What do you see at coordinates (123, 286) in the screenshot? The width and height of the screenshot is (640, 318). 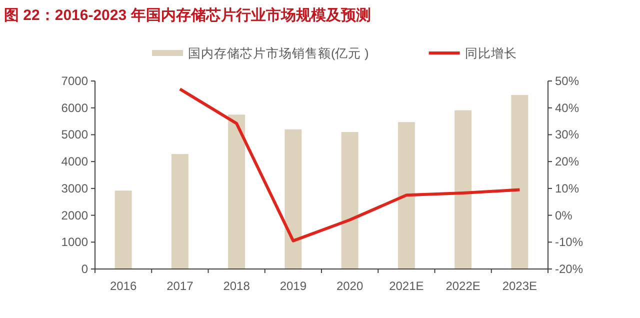 I see `x-tick-label: 2016` at bounding box center [123, 286].